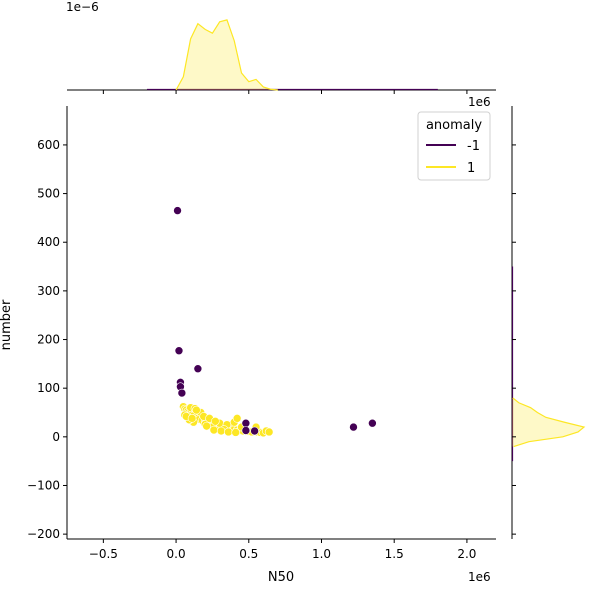  Describe the element at coordinates (176, 554) in the screenshot. I see `x-tick-label: 0.0` at that location.